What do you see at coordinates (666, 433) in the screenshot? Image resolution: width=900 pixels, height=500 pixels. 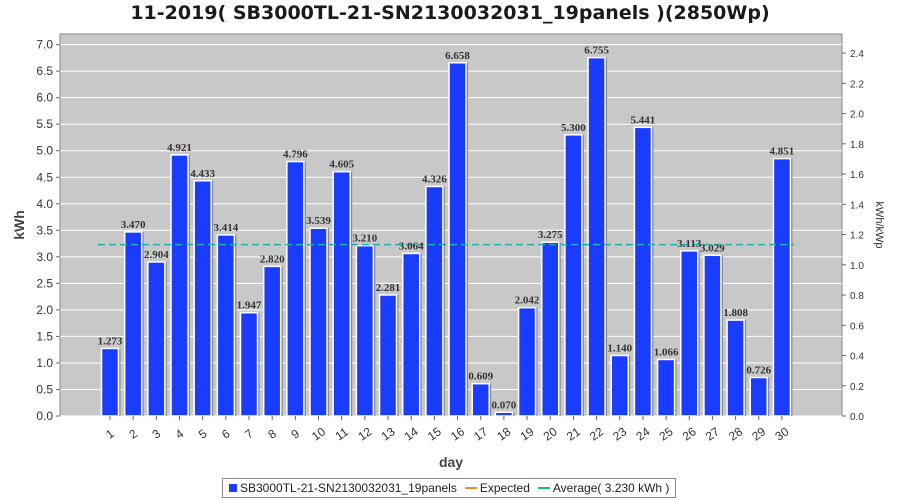 I see `x-tick-label: 25` at bounding box center [666, 433].